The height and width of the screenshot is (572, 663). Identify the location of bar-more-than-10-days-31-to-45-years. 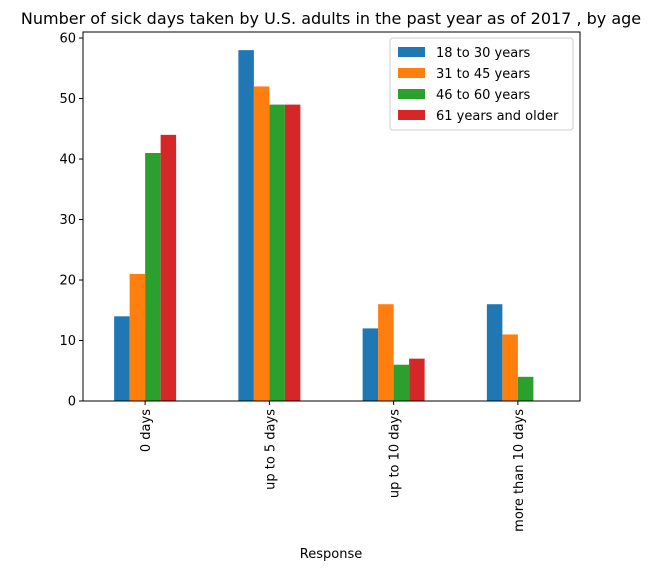
(510, 367).